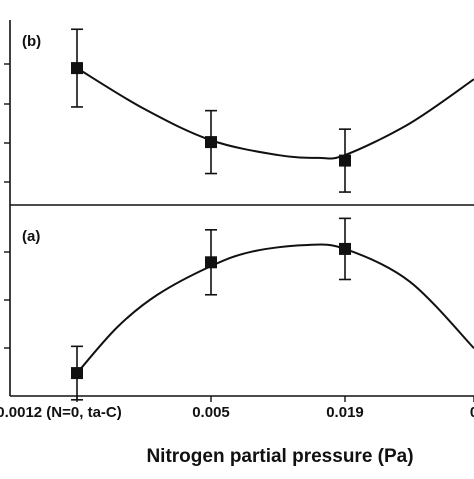  Describe the element at coordinates (61, 412) in the screenshot. I see `x-tick-label-0: 0.0012 (N=0, ta-C)` at that location.